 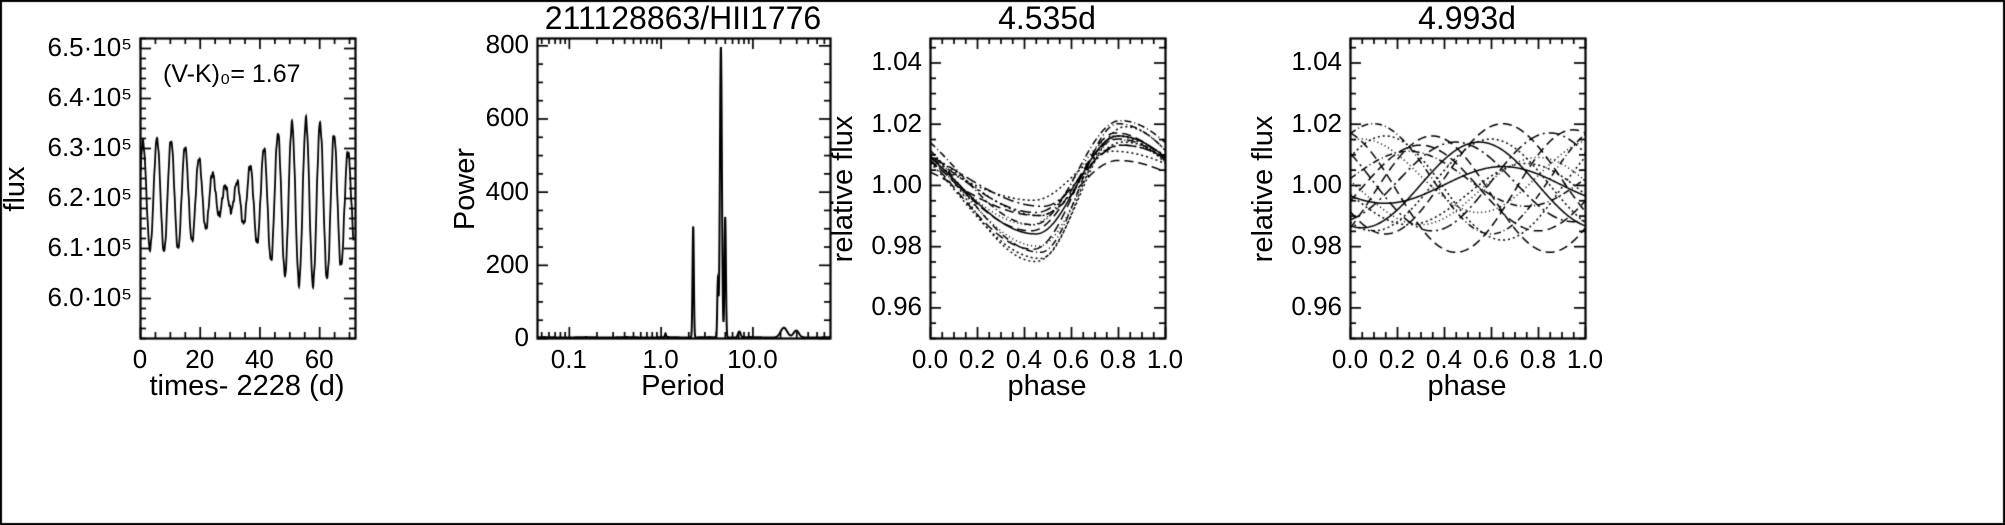 I want to click on tick-label: 6.4·10⁵, so click(x=90, y=97).